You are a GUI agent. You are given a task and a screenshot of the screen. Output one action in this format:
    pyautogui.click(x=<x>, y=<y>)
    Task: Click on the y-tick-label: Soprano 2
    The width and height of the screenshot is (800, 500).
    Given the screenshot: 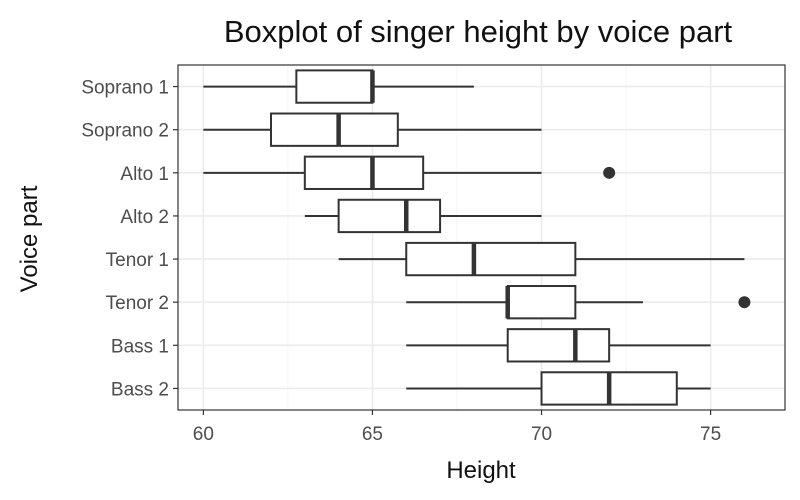 What is the action you would take?
    pyautogui.click(x=125, y=131)
    